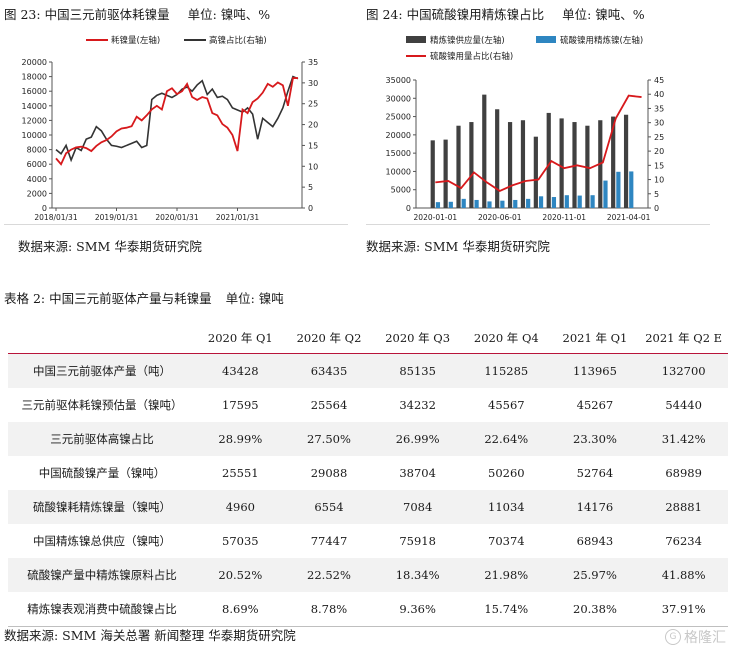 This screenshot has width=732, height=651. What do you see at coordinates (546, 39) in the screenshot?
I see `fig24-legend-swatch-sulfate-used` at bounding box center [546, 39].